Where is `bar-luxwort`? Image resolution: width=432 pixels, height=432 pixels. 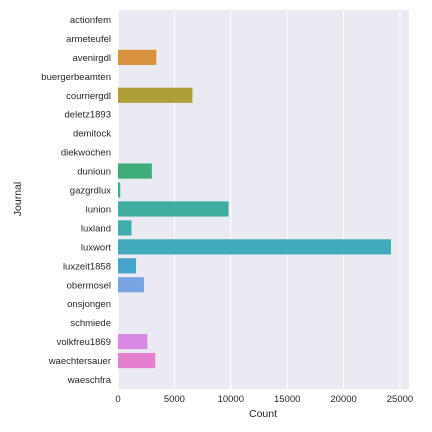
bar-luxwort is located at coordinates (254, 247).